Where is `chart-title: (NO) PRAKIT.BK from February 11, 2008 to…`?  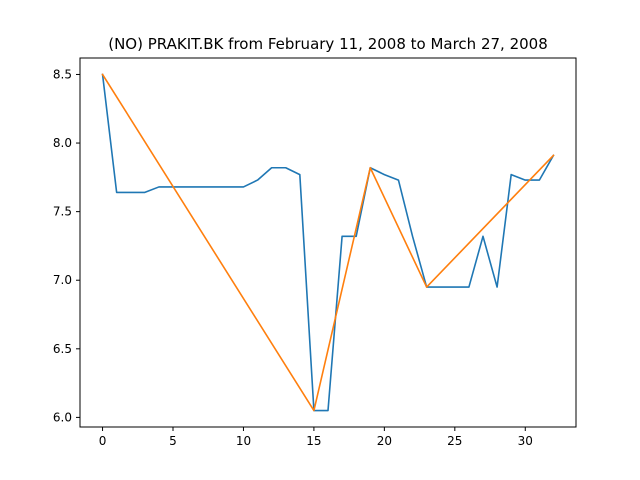 chart-title: (NO) PRAKIT.BK from February 11, 2008 to… is located at coordinates (328, 44).